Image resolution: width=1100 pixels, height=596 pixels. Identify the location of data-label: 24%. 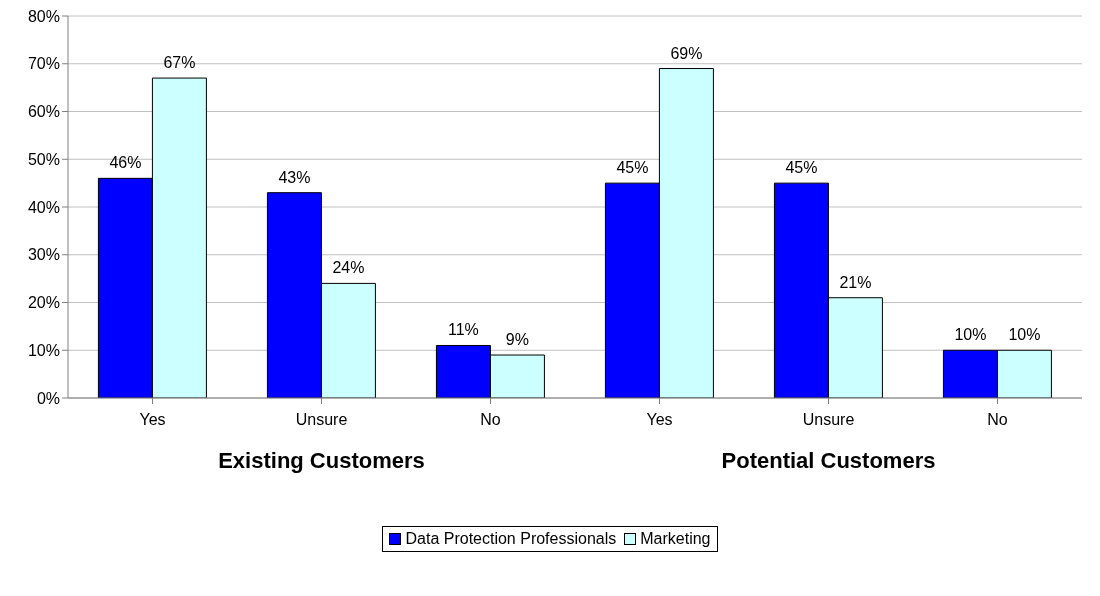
(348, 268).